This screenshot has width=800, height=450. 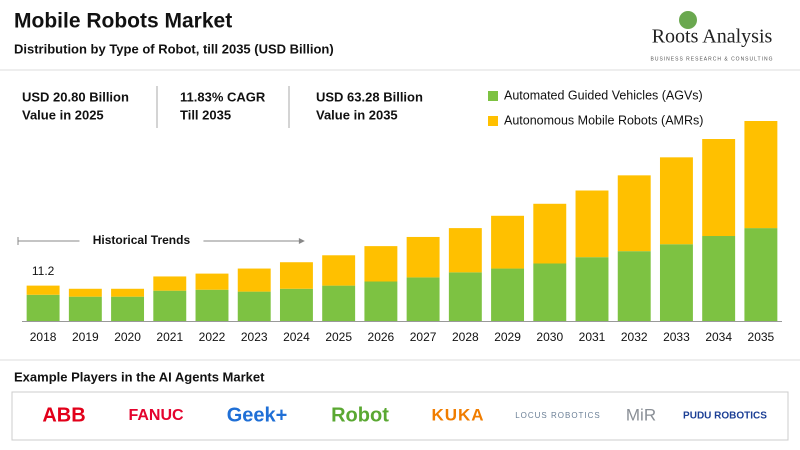 What do you see at coordinates (296, 337) in the screenshot?
I see `x-tick-label: 2024` at bounding box center [296, 337].